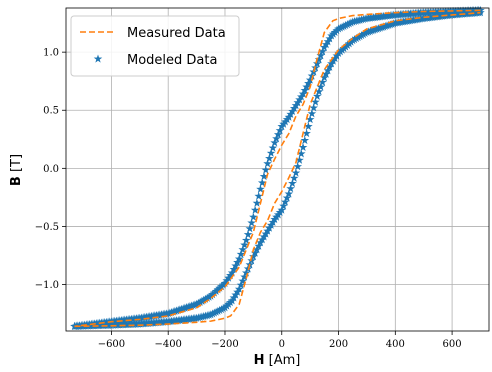 The height and width of the screenshot is (372, 492). I want to click on y-tick-label: −1.0, so click(47, 285).